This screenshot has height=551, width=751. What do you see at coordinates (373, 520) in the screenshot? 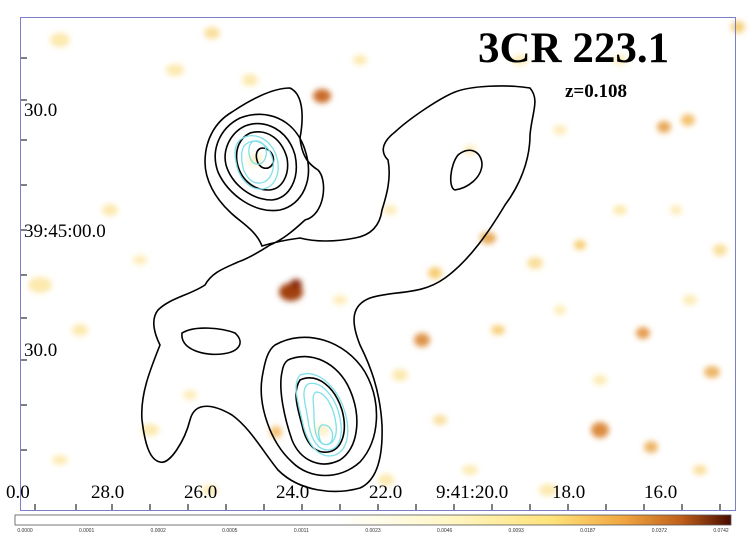
I see `colorbar` at bounding box center [373, 520].